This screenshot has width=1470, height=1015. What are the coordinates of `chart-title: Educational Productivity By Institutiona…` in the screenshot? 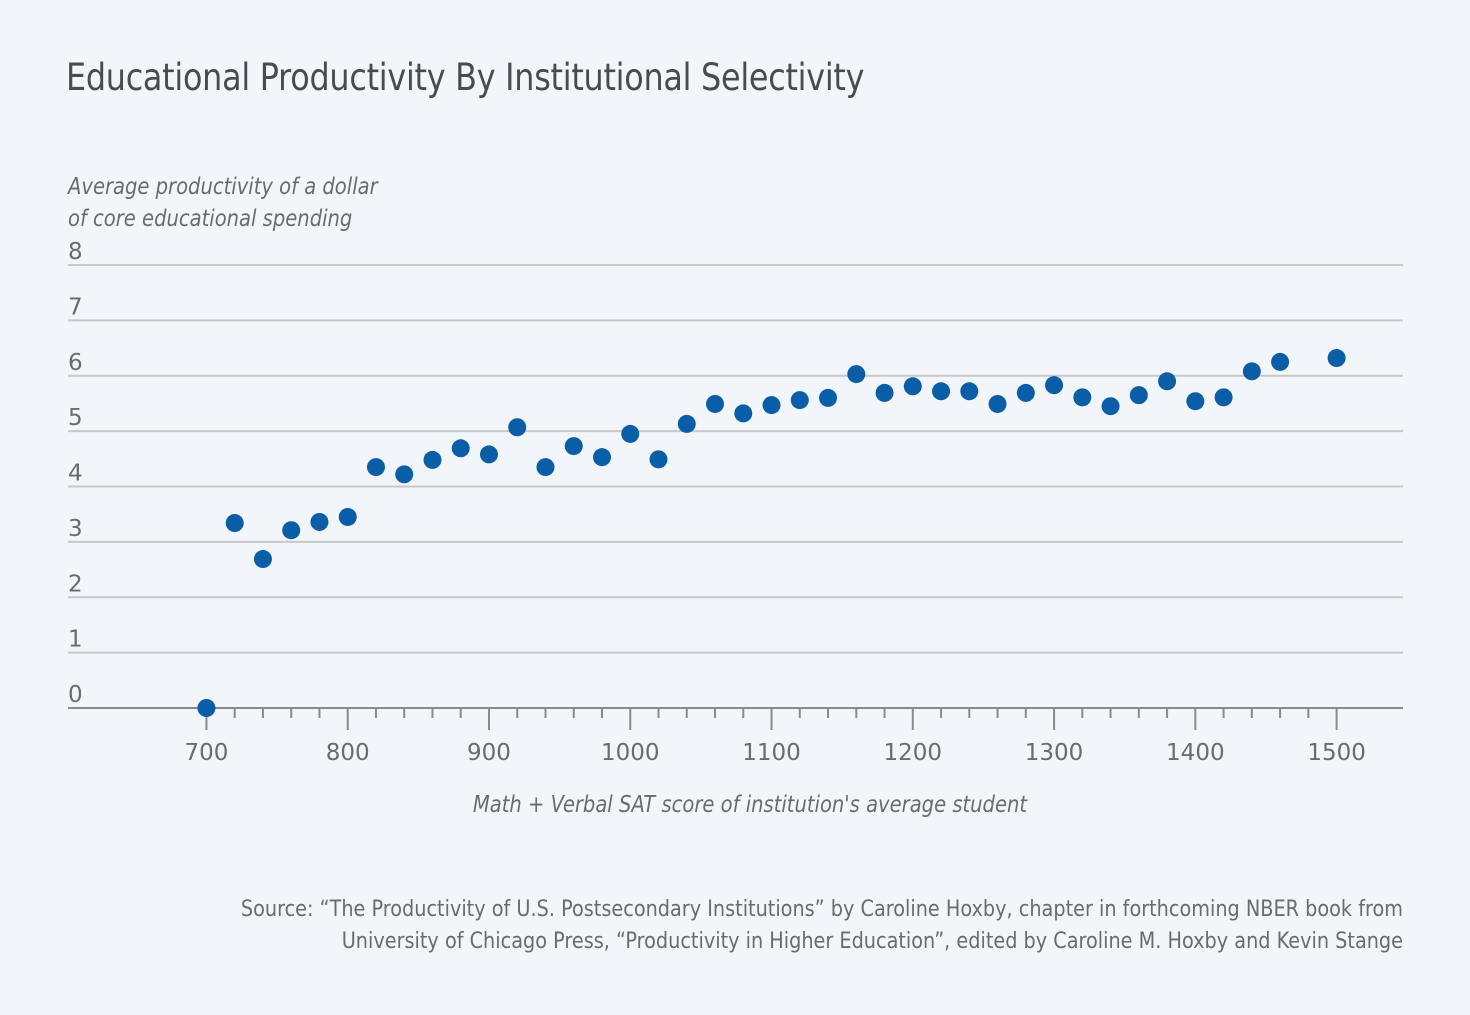 It's located at (465, 77).